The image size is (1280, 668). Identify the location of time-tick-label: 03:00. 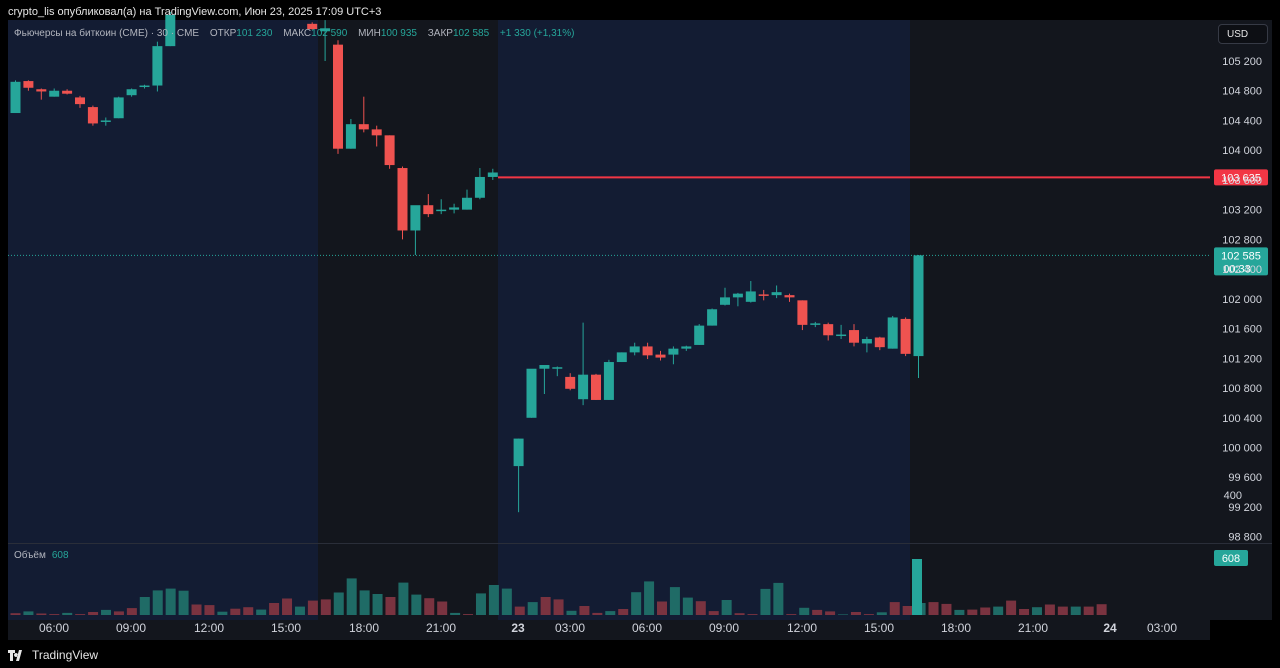
(570, 628).